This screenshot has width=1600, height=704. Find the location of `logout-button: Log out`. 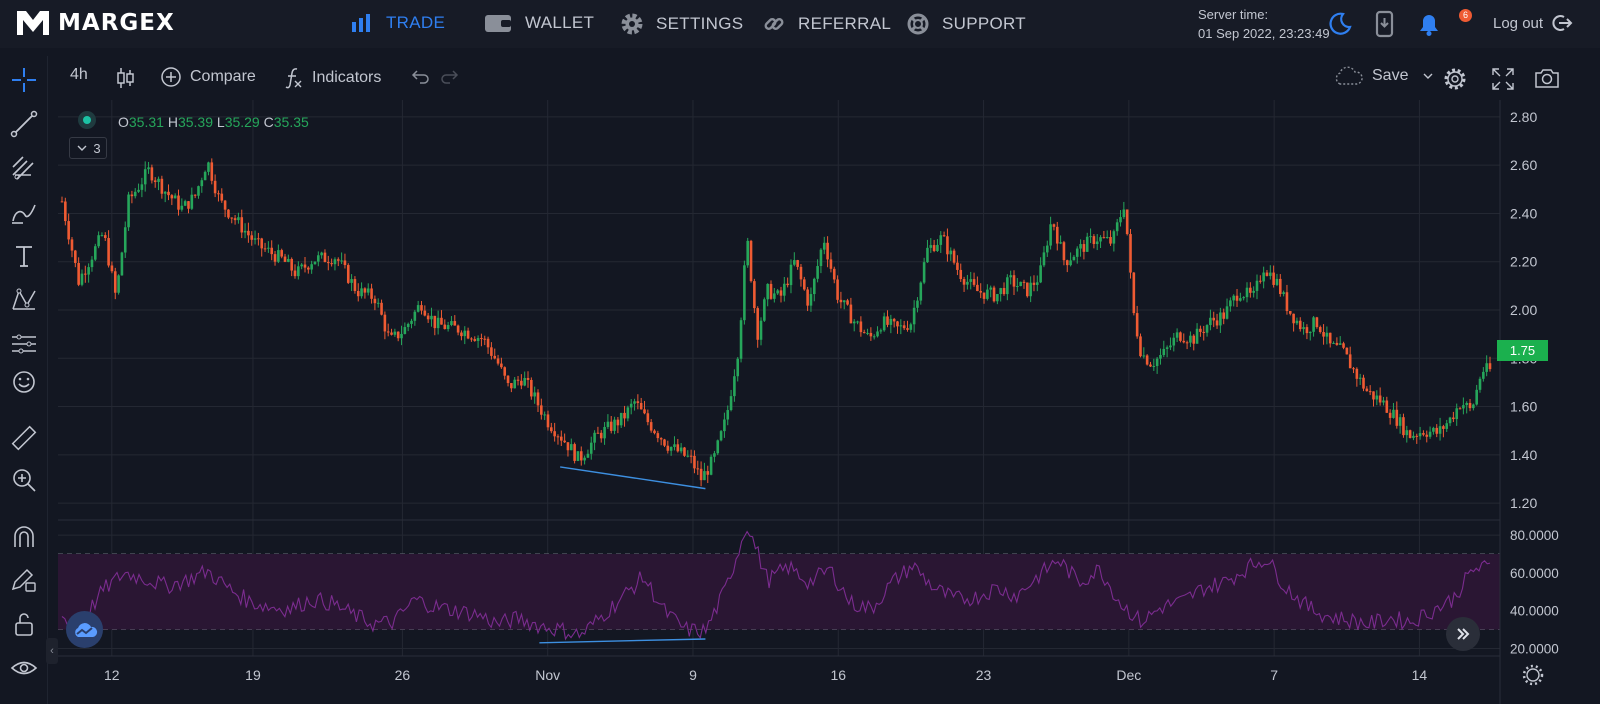

logout-button: Log out is located at coordinates (1533, 23).